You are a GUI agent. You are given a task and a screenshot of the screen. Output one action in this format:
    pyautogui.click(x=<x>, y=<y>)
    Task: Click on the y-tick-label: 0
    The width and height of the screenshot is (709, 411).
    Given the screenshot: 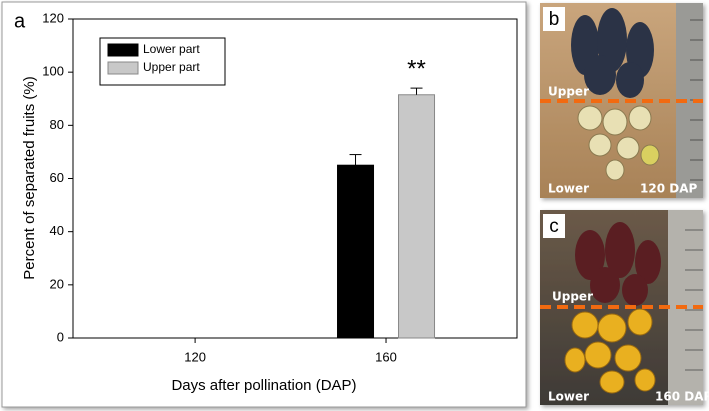 What is the action you would take?
    pyautogui.click(x=60, y=336)
    